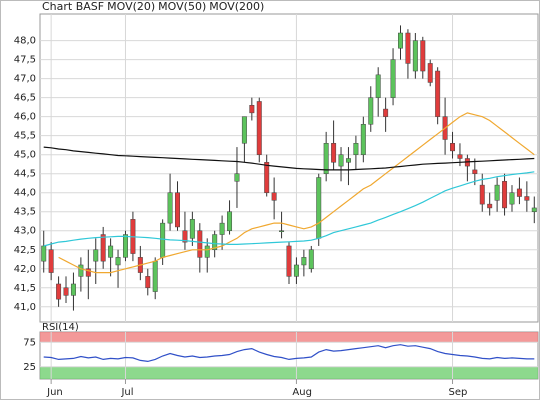 The width and height of the screenshot is (540, 400). I want to click on panel-title: RSI(14), so click(60, 327).